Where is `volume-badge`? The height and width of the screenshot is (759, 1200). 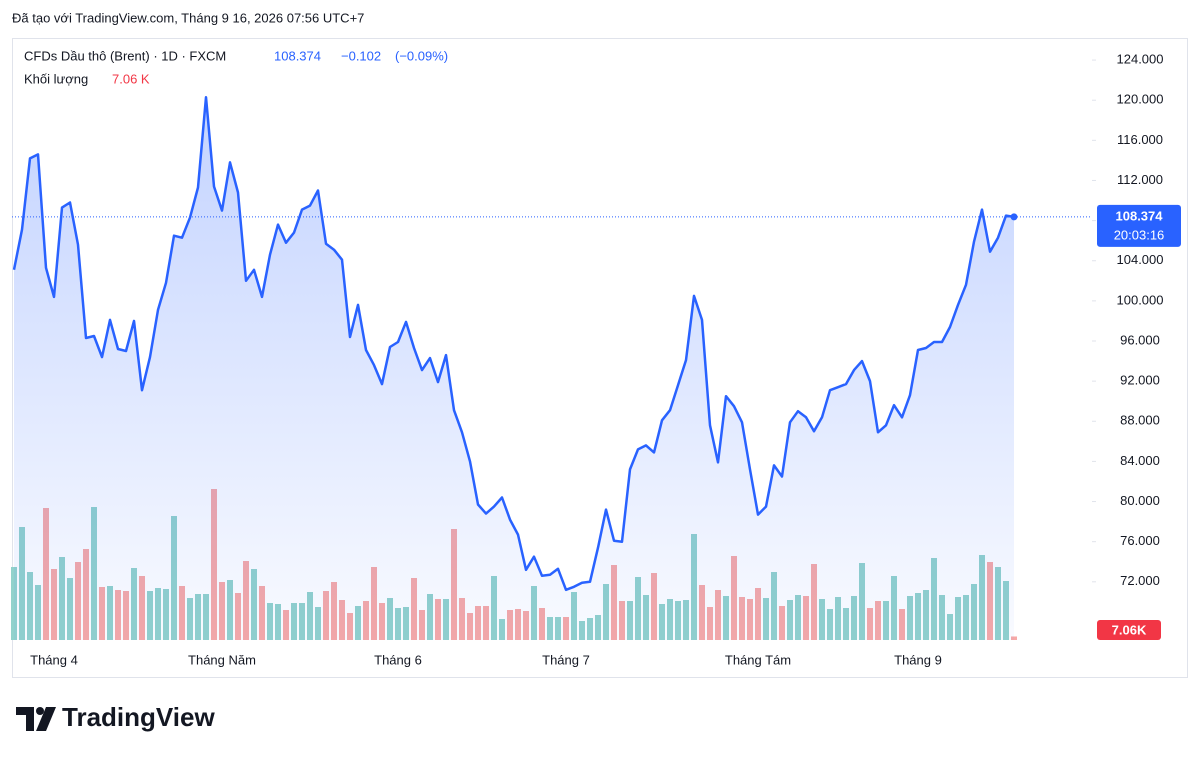
volume-badge is located at coordinates (1129, 630).